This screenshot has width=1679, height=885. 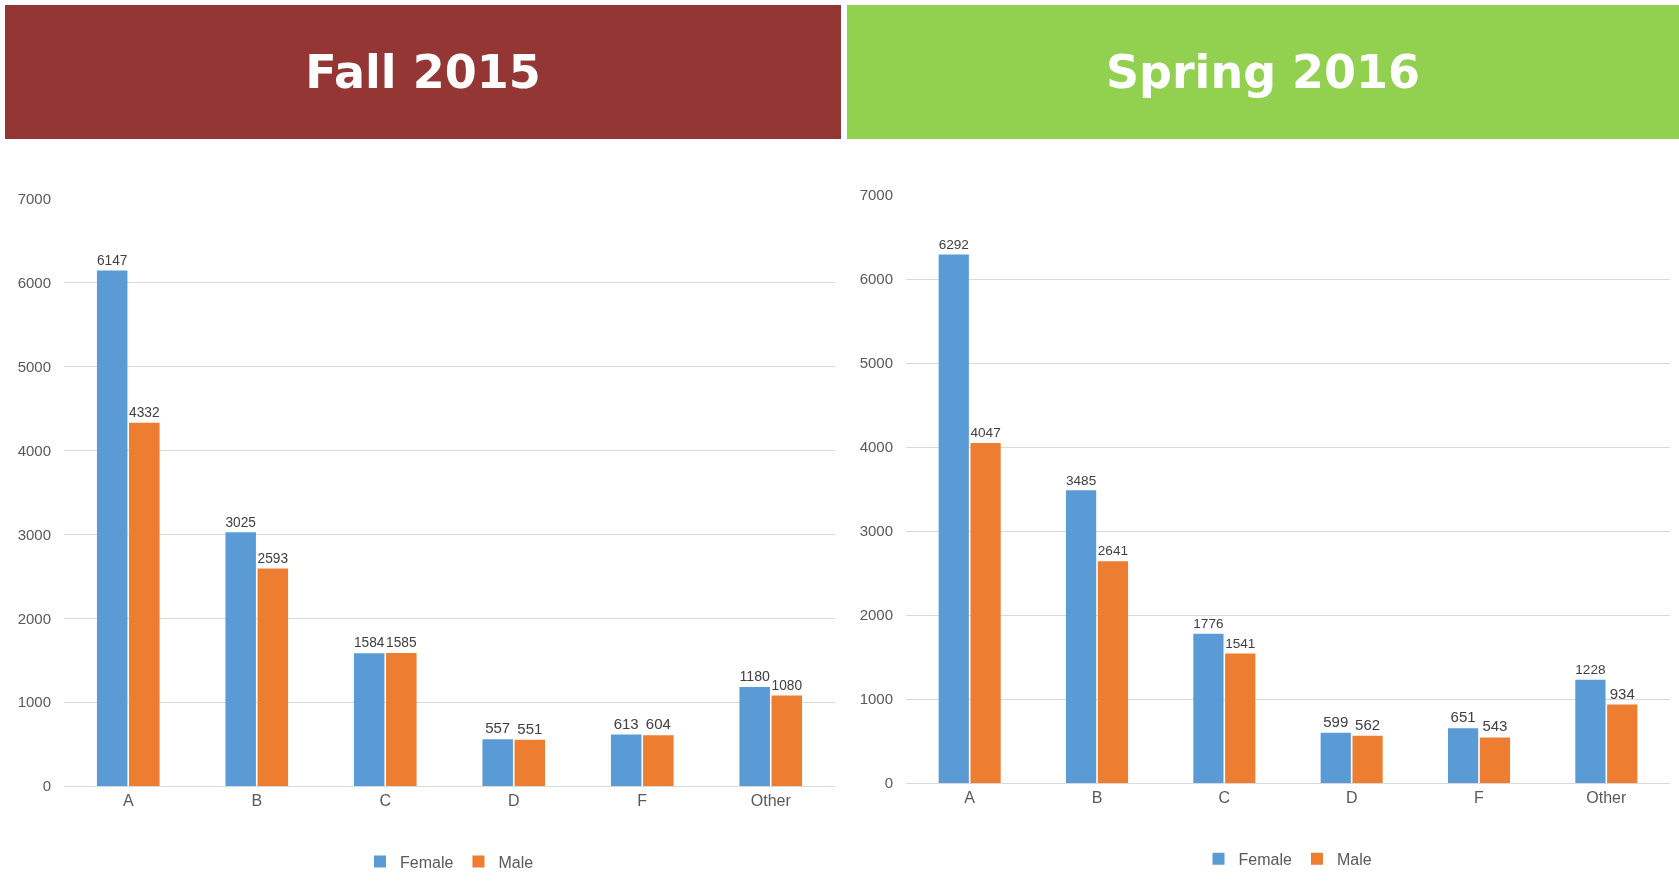 What do you see at coordinates (369, 643) in the screenshot?
I see `data-label: 1584` at bounding box center [369, 643].